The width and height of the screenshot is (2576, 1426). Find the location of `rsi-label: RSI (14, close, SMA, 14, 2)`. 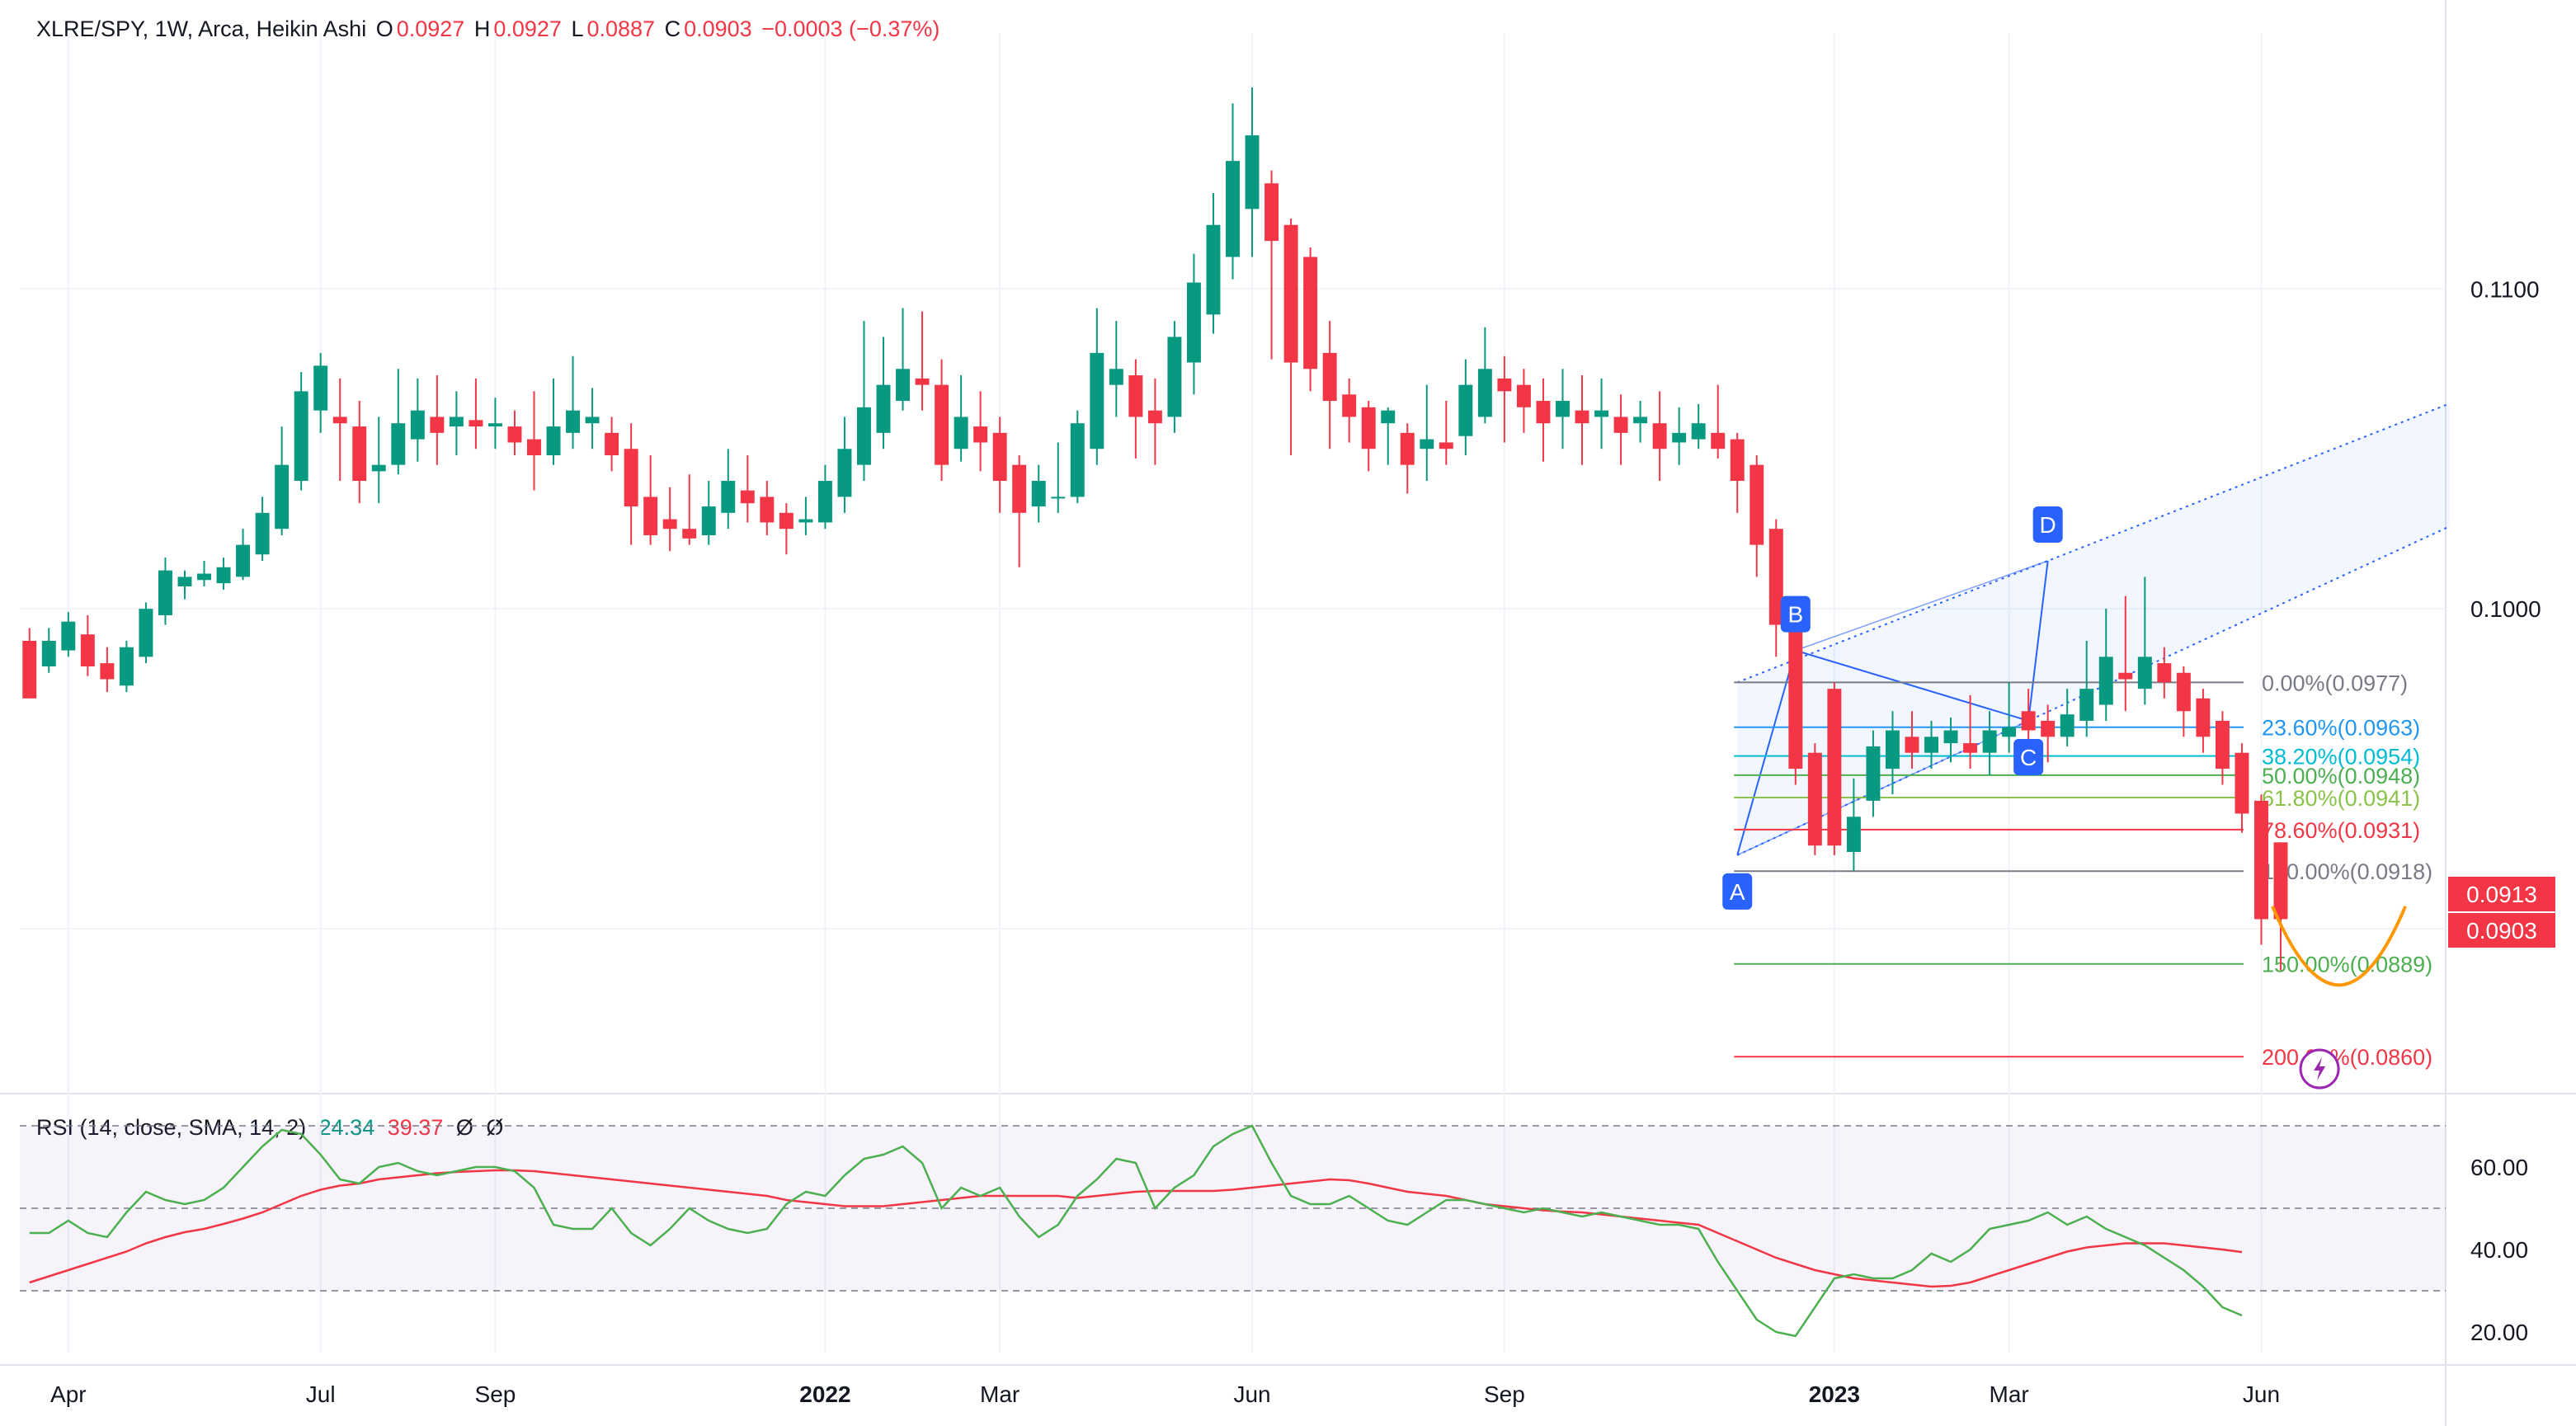

rsi-label: RSI (14, close, SMA, 14, 2) is located at coordinates (171, 1127).